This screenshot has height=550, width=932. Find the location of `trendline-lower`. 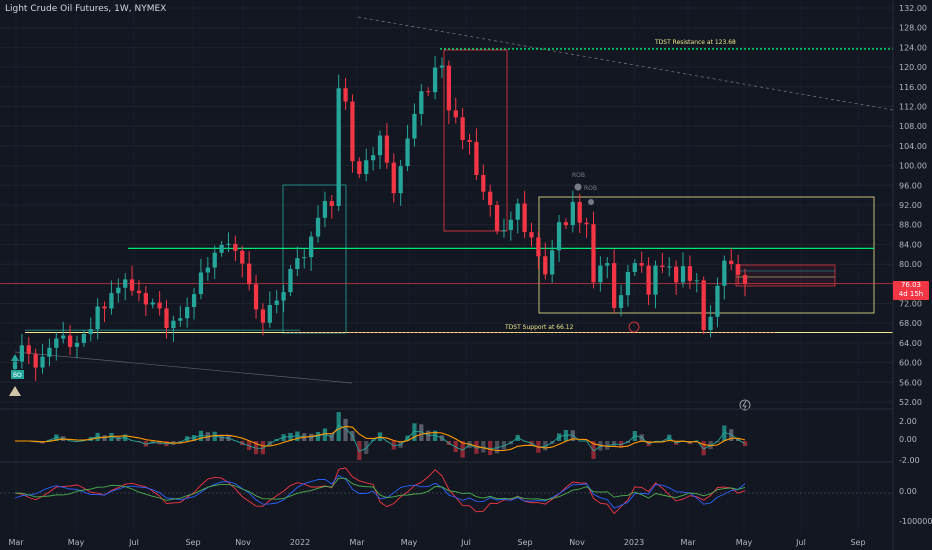

trendline-lower is located at coordinates (183, 367).